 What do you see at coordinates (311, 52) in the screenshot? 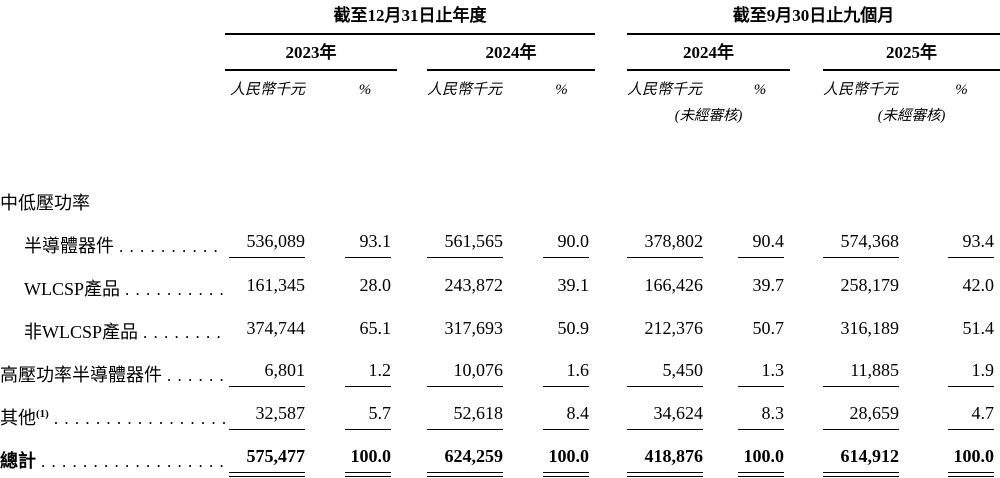
I see `year-label-2023: 2023年` at bounding box center [311, 52].